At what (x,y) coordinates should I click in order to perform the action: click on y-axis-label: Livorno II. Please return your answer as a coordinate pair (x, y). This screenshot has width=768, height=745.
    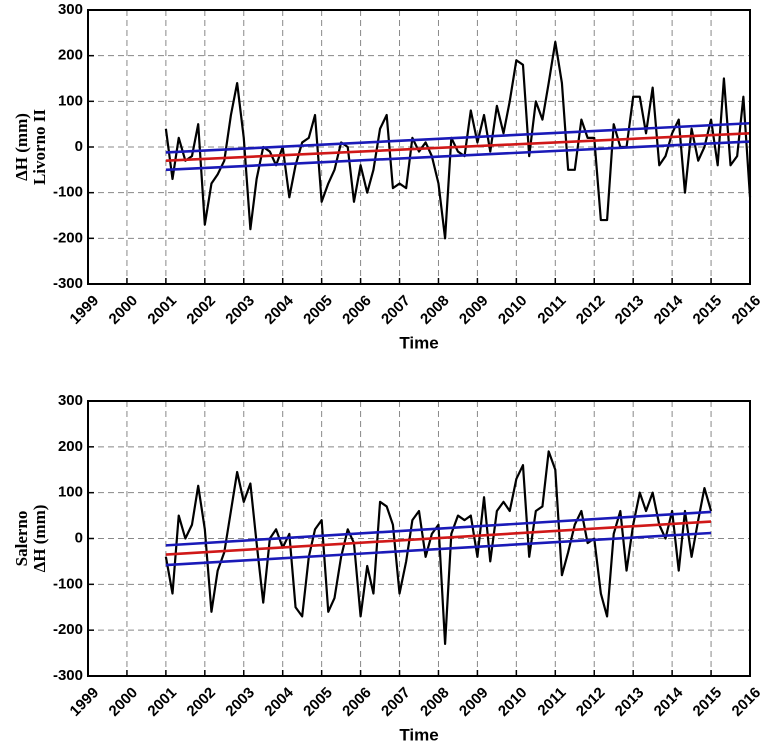
    Looking at the image, I should click on (39, 147).